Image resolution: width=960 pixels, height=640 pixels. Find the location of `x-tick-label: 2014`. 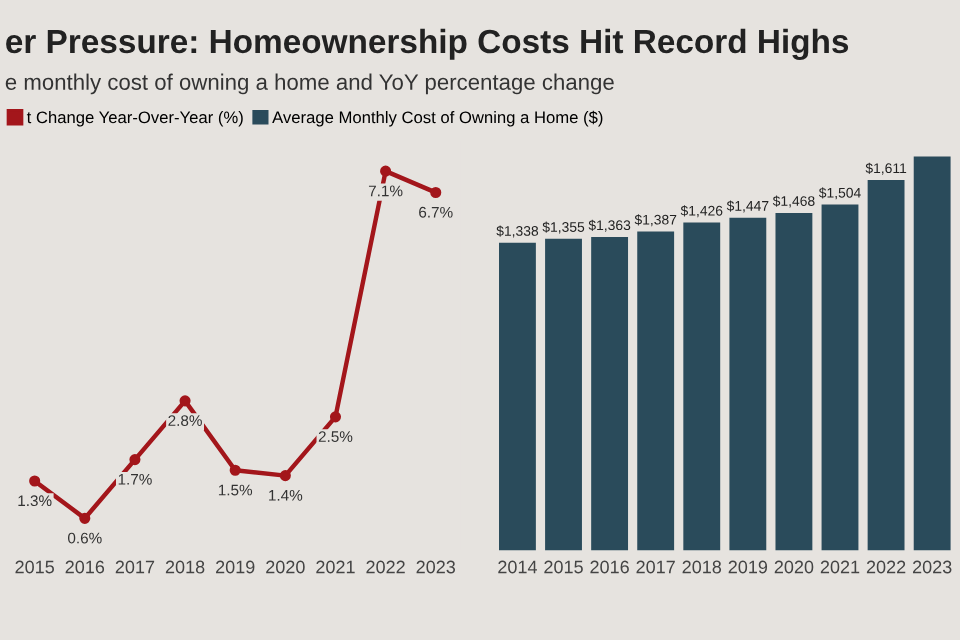

x-tick-label: 2014 is located at coordinates (517, 567).